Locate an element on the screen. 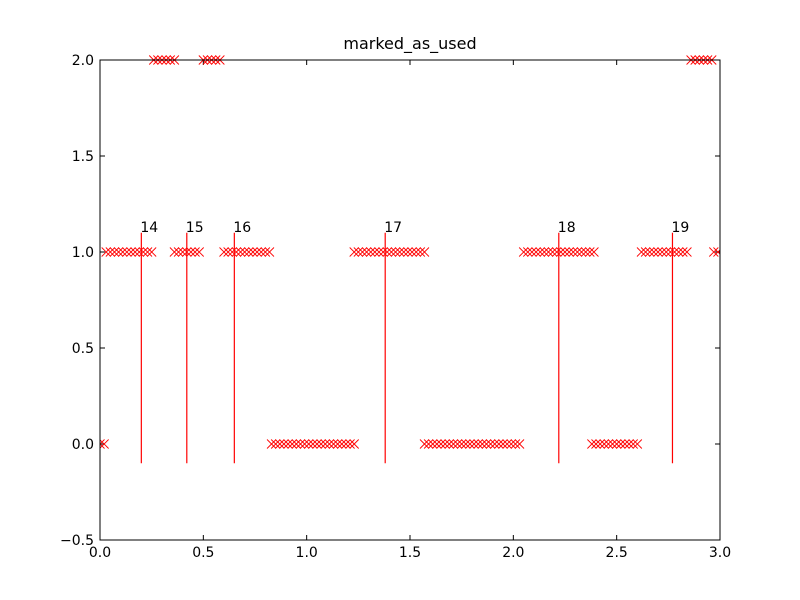 This screenshot has height=600, width=800. y-tick-label: 0.5 is located at coordinates (83, 349).